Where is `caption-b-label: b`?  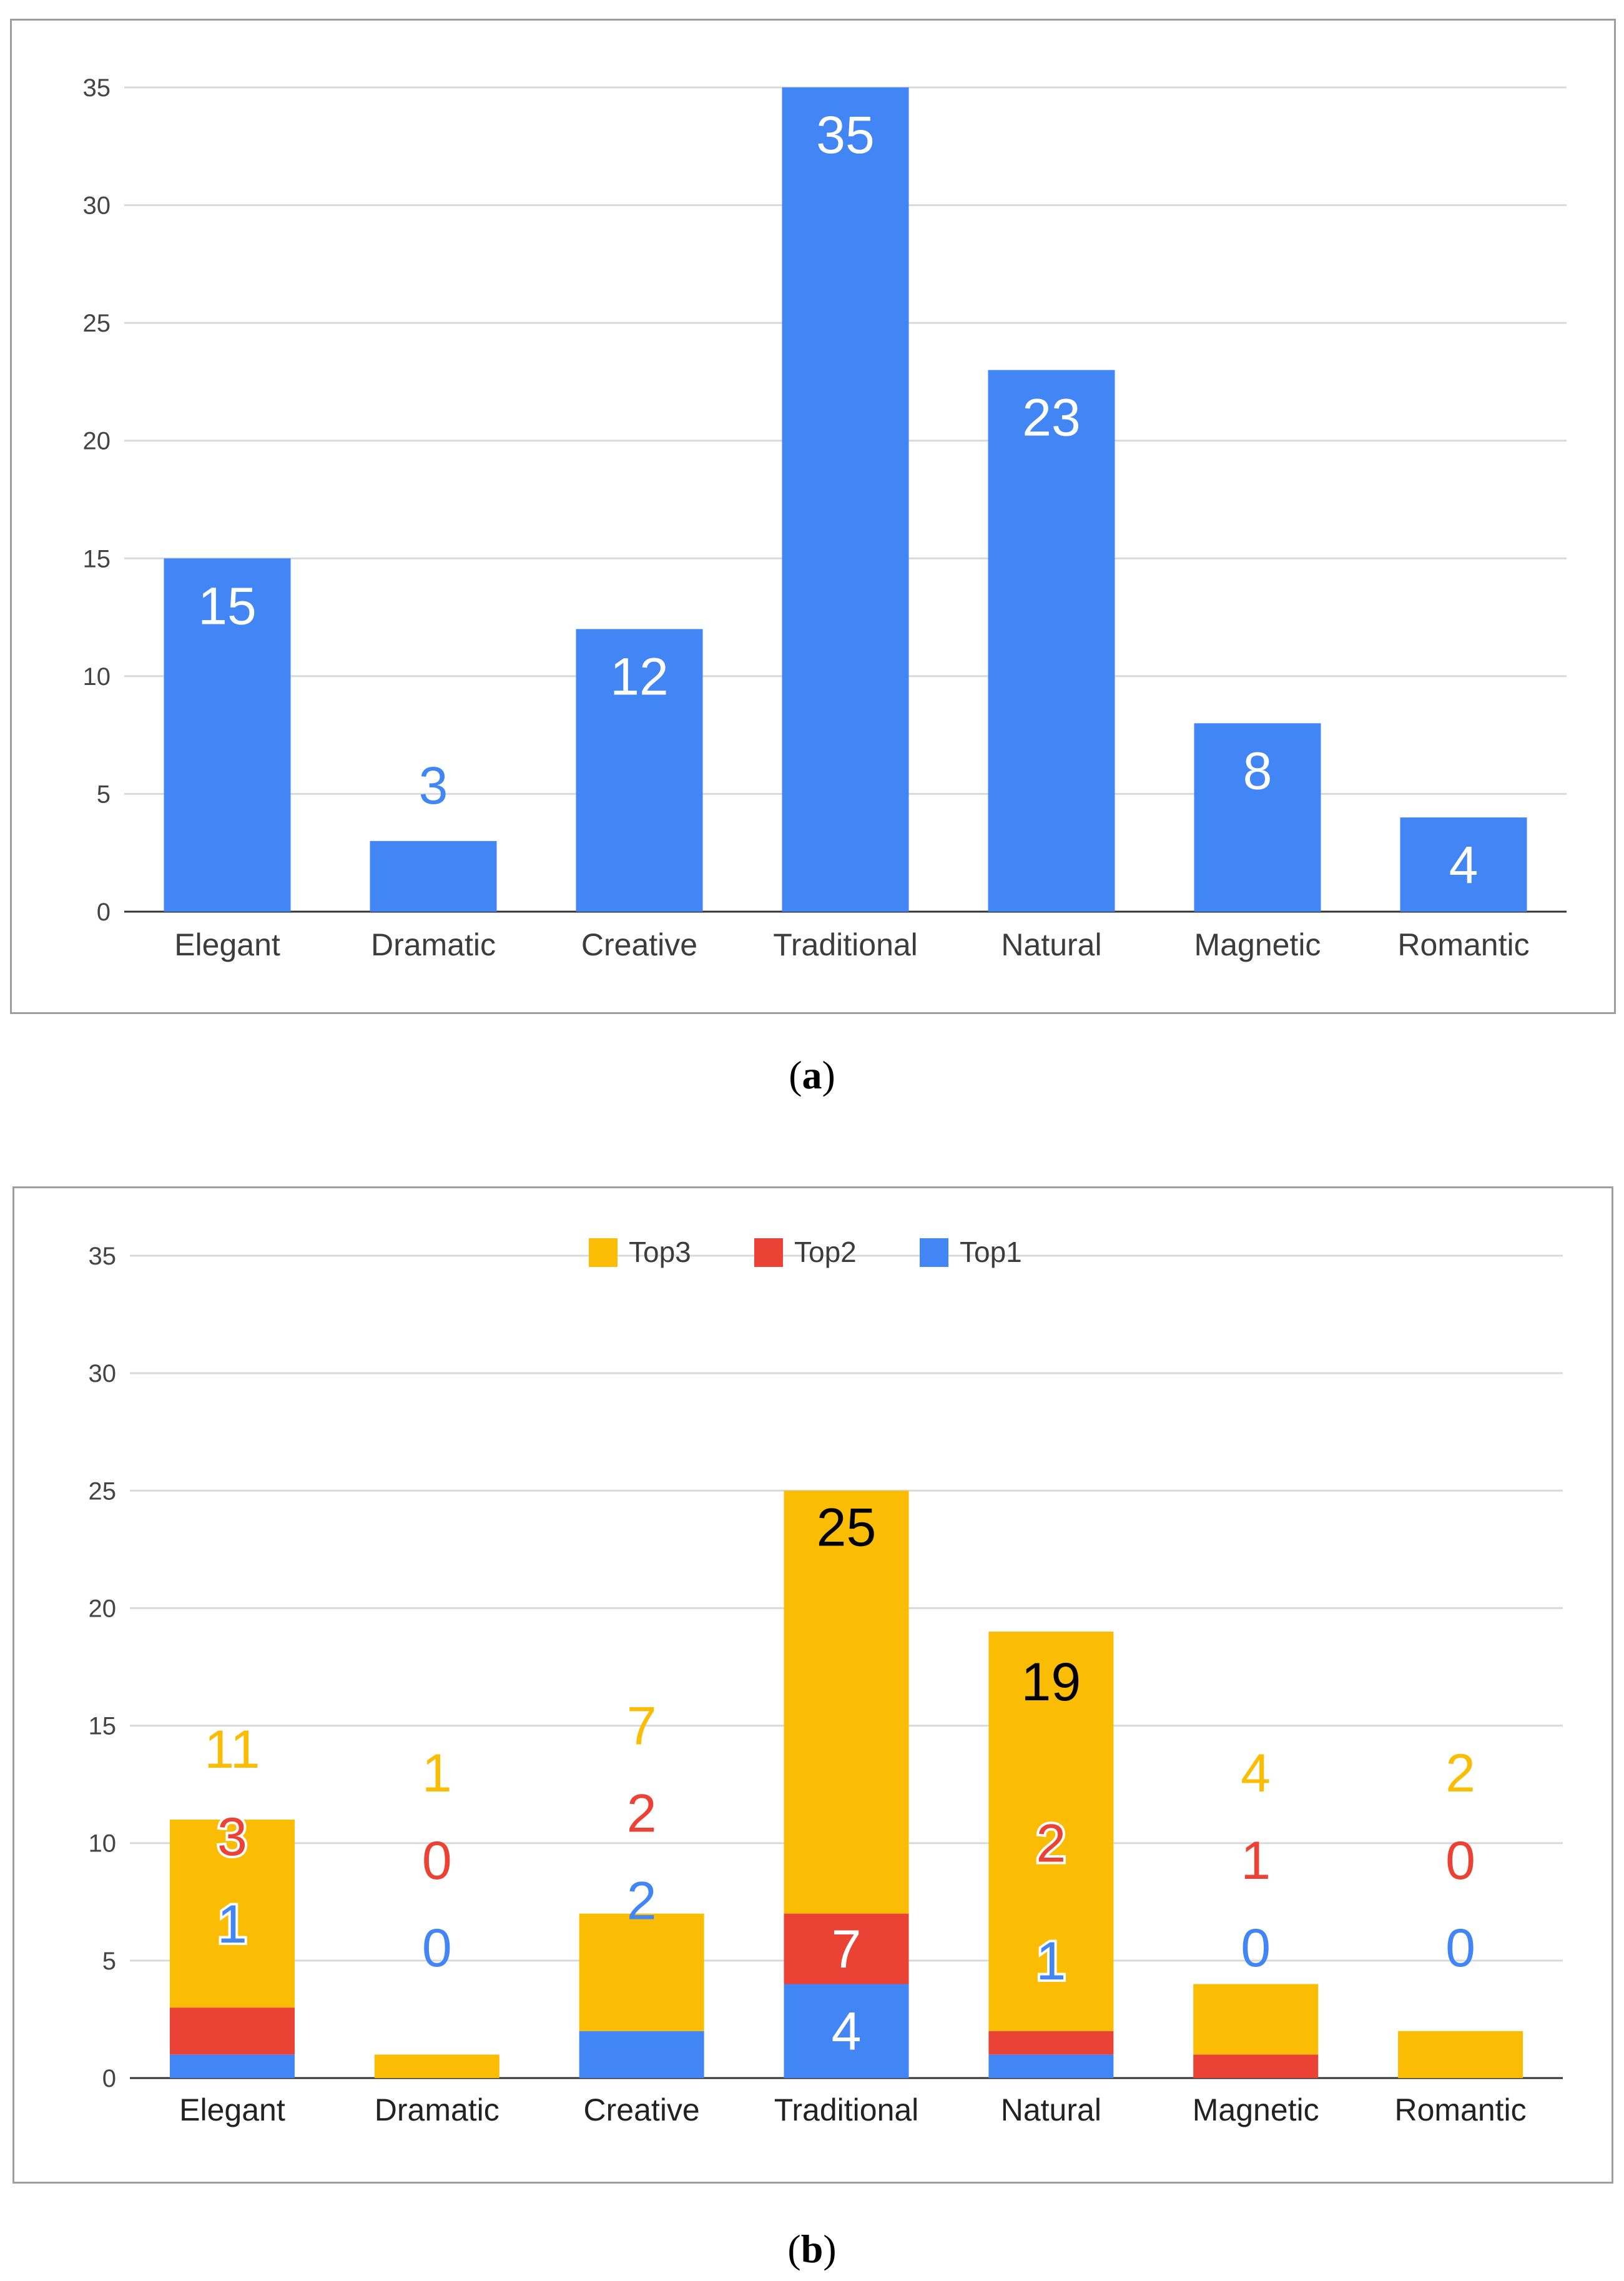 caption-b-label: b is located at coordinates (812, 2249).